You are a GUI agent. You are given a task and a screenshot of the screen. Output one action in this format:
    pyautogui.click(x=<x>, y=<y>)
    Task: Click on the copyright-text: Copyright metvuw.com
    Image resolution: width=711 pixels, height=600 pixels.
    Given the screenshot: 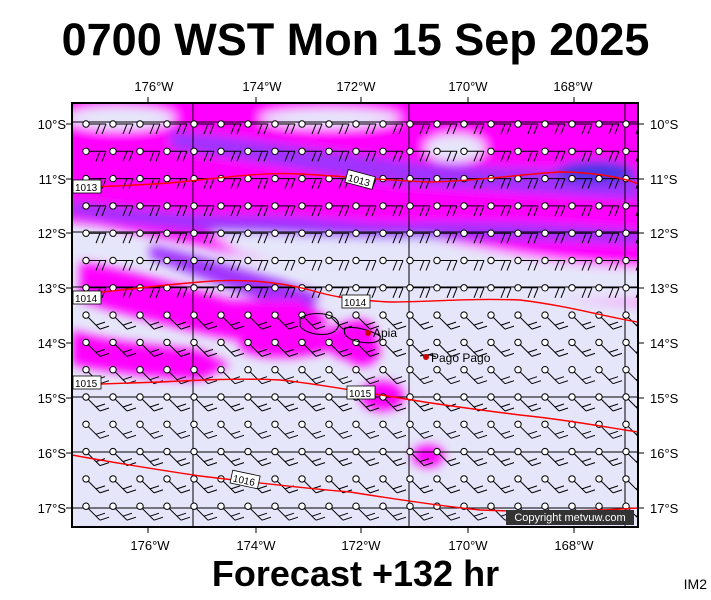 What is the action you would take?
    pyautogui.click(x=569, y=518)
    